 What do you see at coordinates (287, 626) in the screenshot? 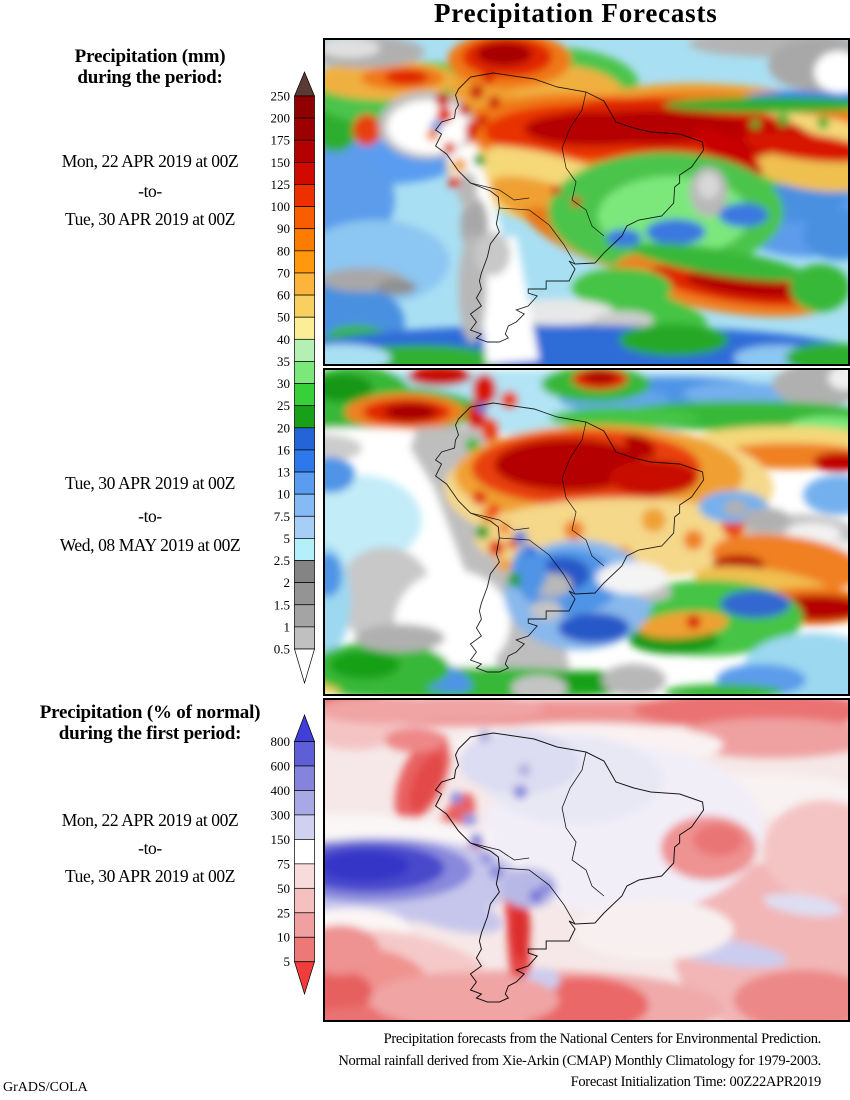
I see `svg-text: 1` at bounding box center [287, 626].